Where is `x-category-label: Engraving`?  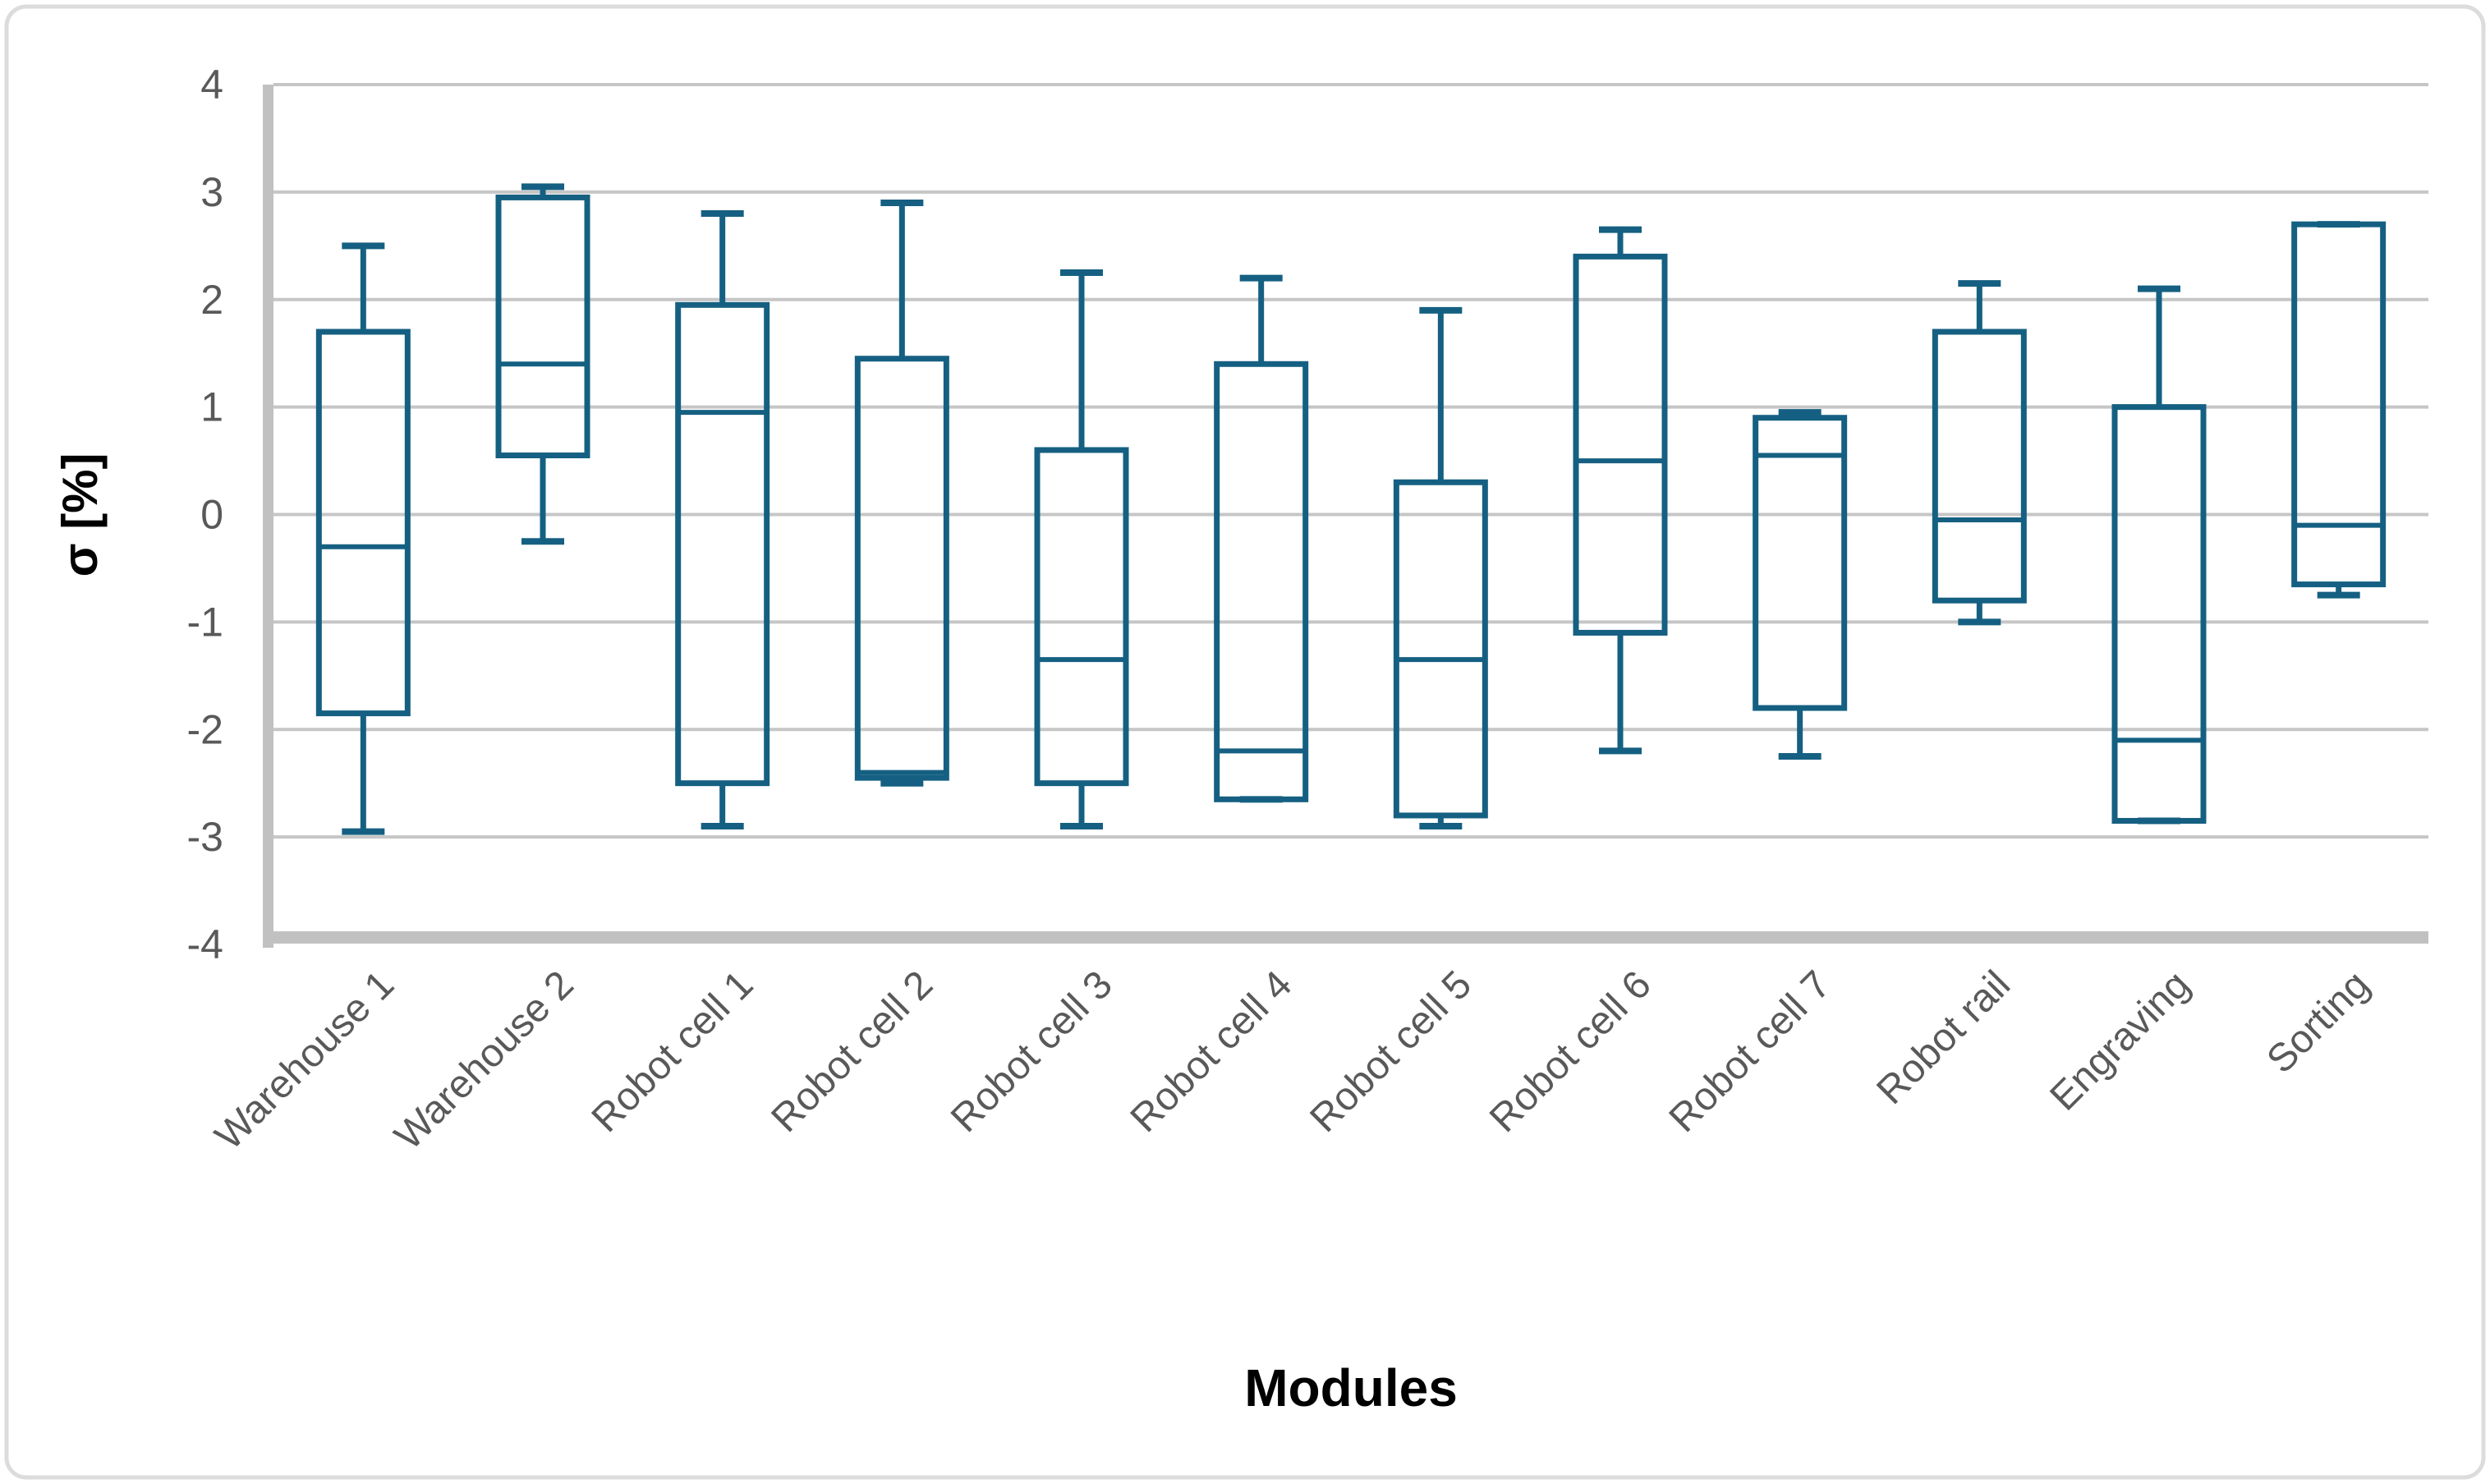 x-category-label: Engraving is located at coordinates (2120, 1041).